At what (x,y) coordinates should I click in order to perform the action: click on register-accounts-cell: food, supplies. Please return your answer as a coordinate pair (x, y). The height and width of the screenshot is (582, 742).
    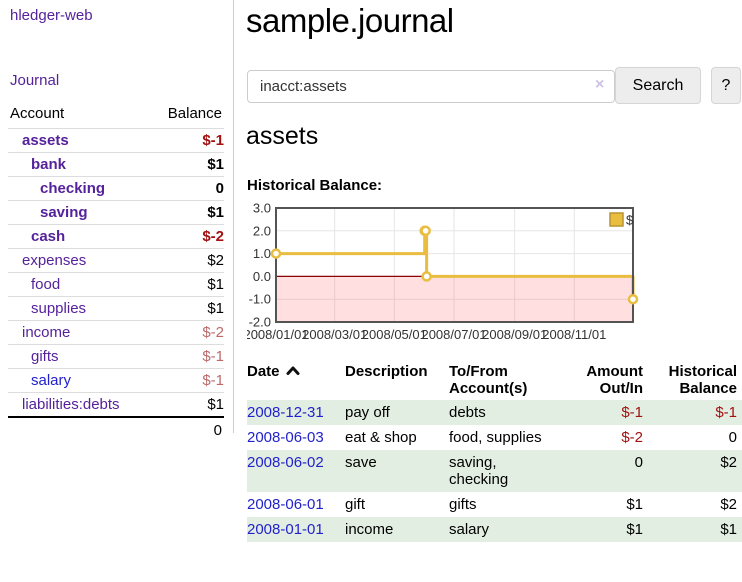
    Looking at the image, I should click on (495, 437).